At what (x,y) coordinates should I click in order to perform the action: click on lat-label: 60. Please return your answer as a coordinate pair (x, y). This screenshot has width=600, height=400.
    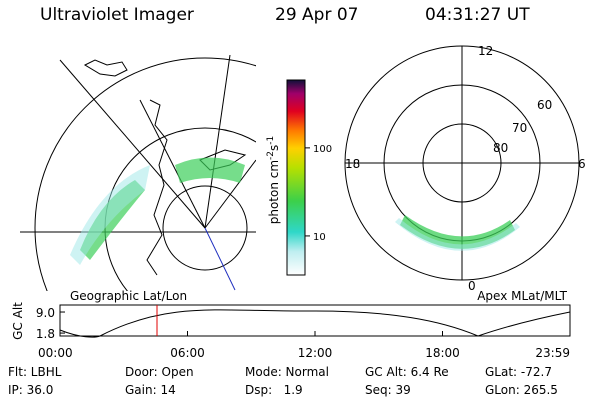
    Looking at the image, I should click on (544, 105).